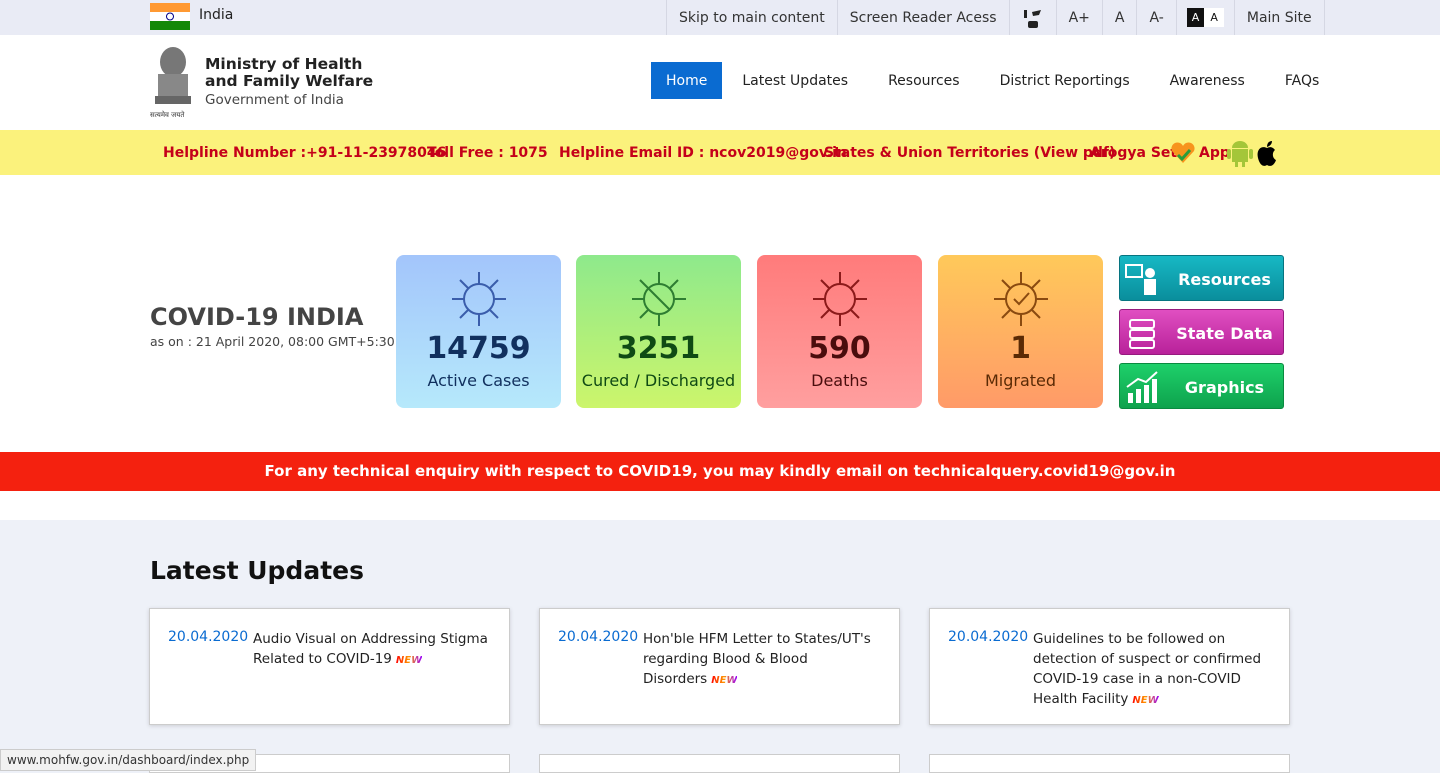  I want to click on helpline-phone: Helpline Number :+91-11-23978046, so click(305, 153).